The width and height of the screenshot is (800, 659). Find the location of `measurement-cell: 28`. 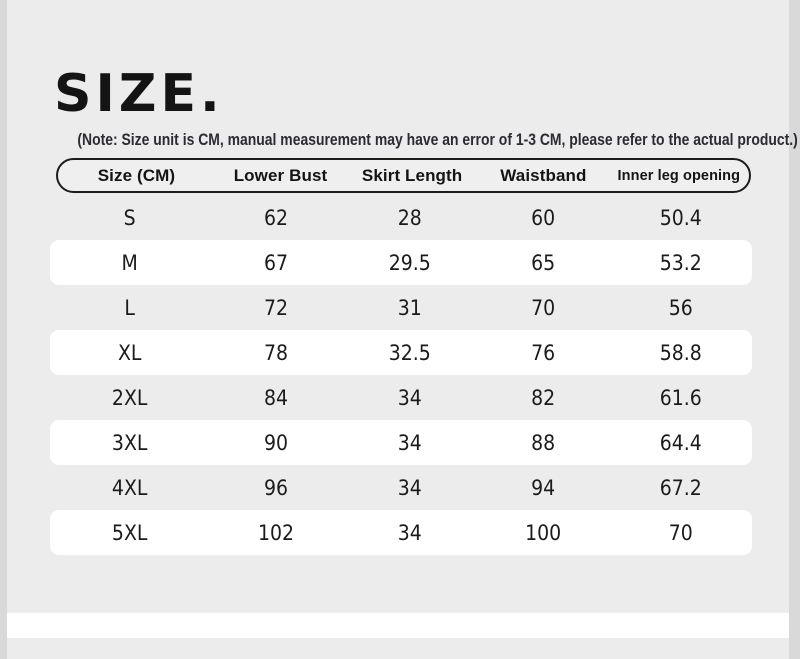

measurement-cell: 28 is located at coordinates (409, 217).